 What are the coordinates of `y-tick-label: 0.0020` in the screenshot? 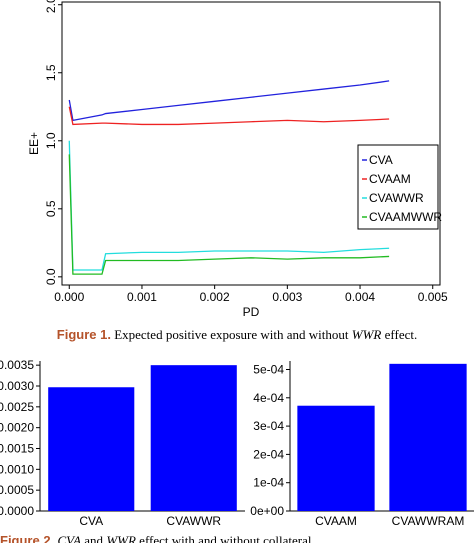 It's located at (17, 428).